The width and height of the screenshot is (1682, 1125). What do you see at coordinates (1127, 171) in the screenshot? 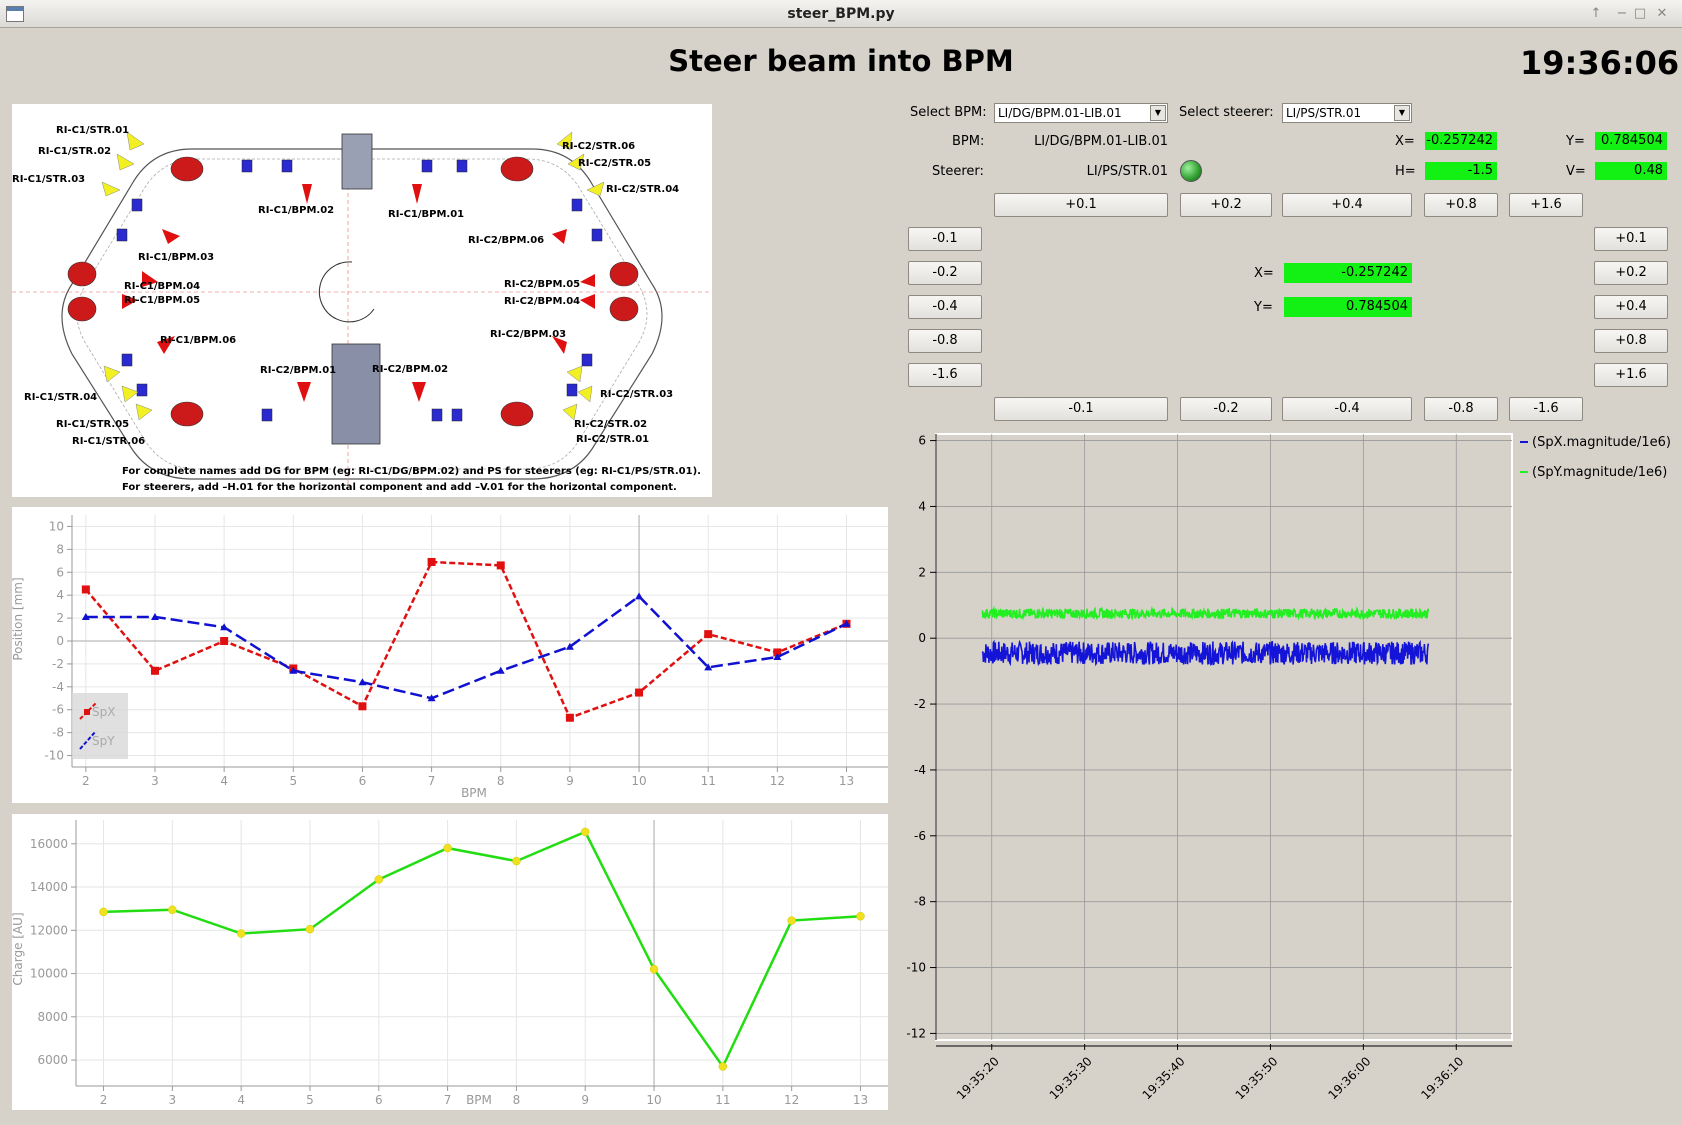
I see `steerer-value: LI/PS/STR.01` at bounding box center [1127, 171].